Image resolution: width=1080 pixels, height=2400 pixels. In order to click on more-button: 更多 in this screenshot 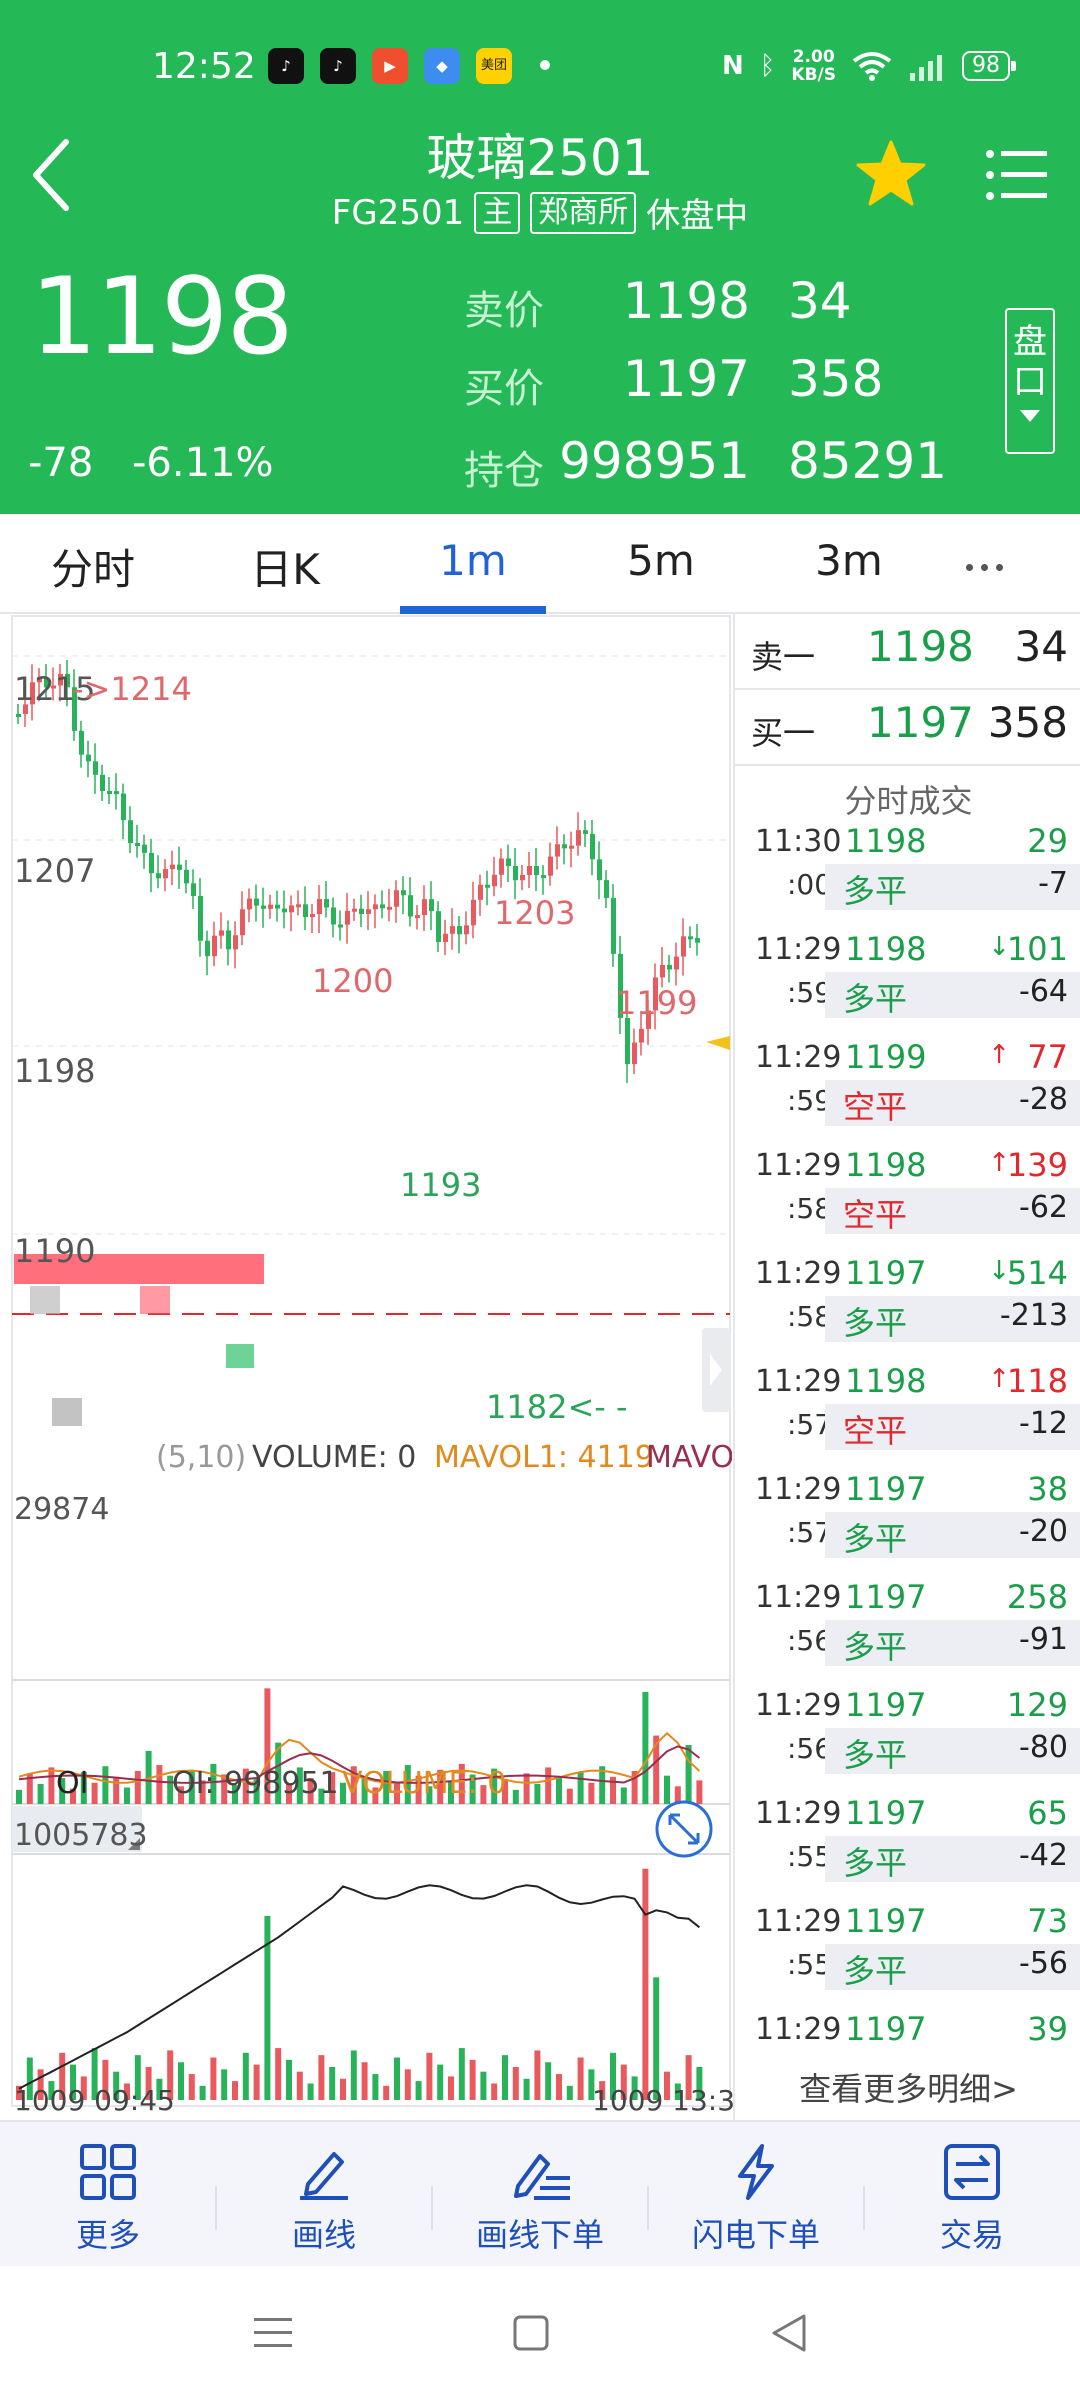, I will do `click(108, 2195)`.